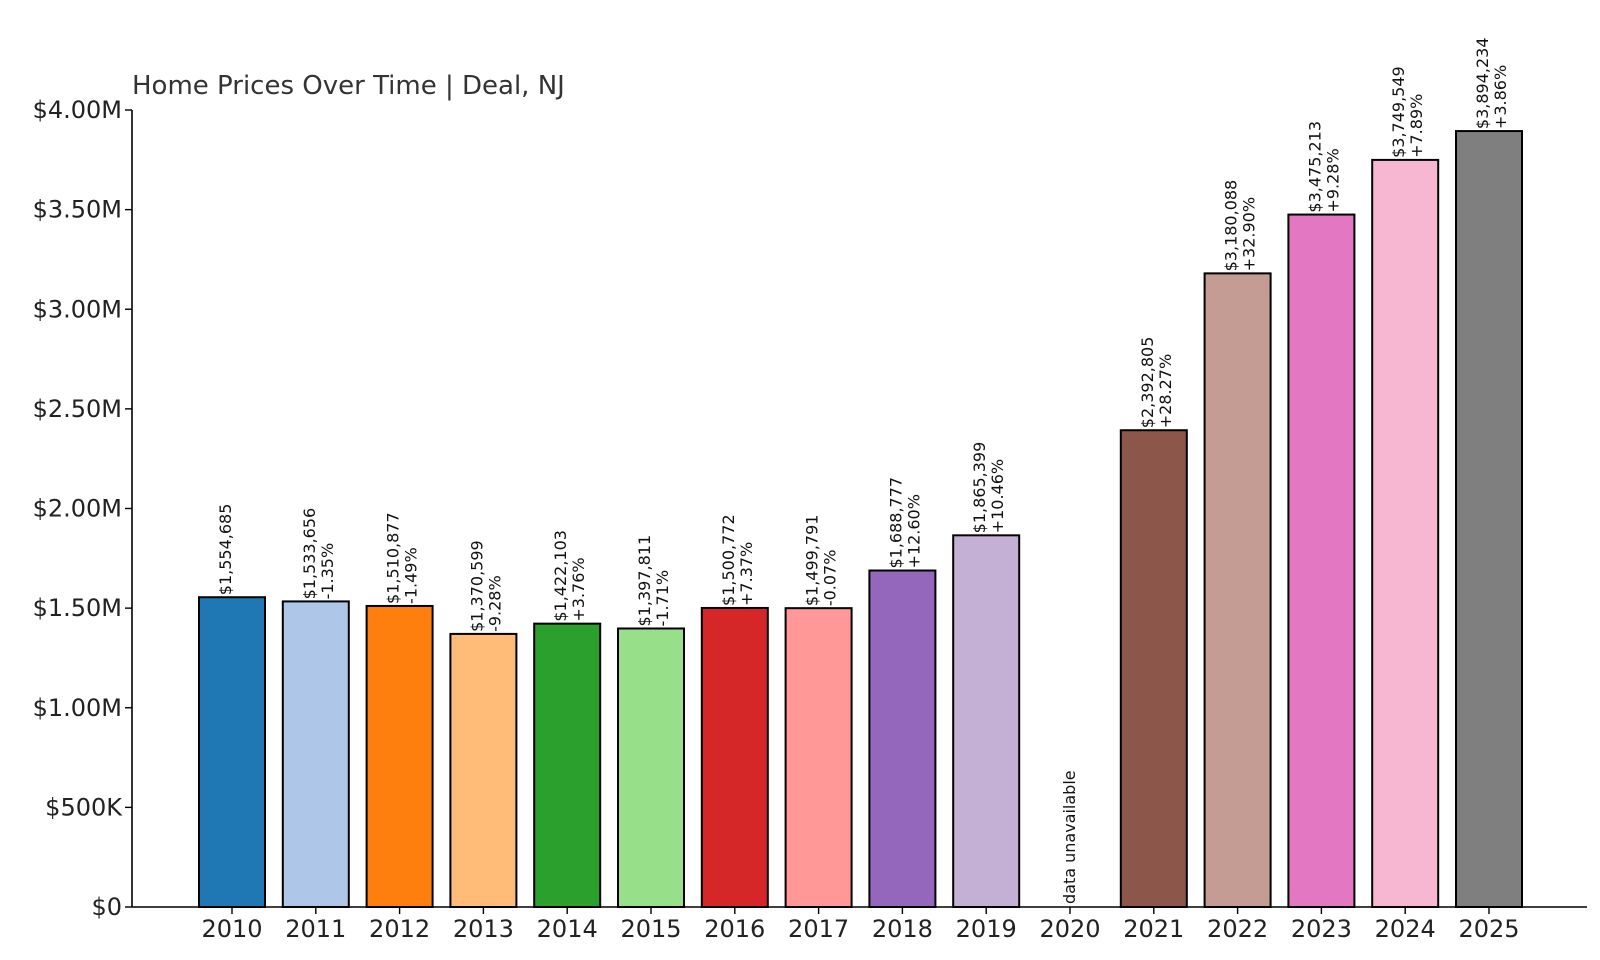 The image size is (1600, 960). What do you see at coordinates (902, 929) in the screenshot?
I see `x-tick-label: 2018` at bounding box center [902, 929].